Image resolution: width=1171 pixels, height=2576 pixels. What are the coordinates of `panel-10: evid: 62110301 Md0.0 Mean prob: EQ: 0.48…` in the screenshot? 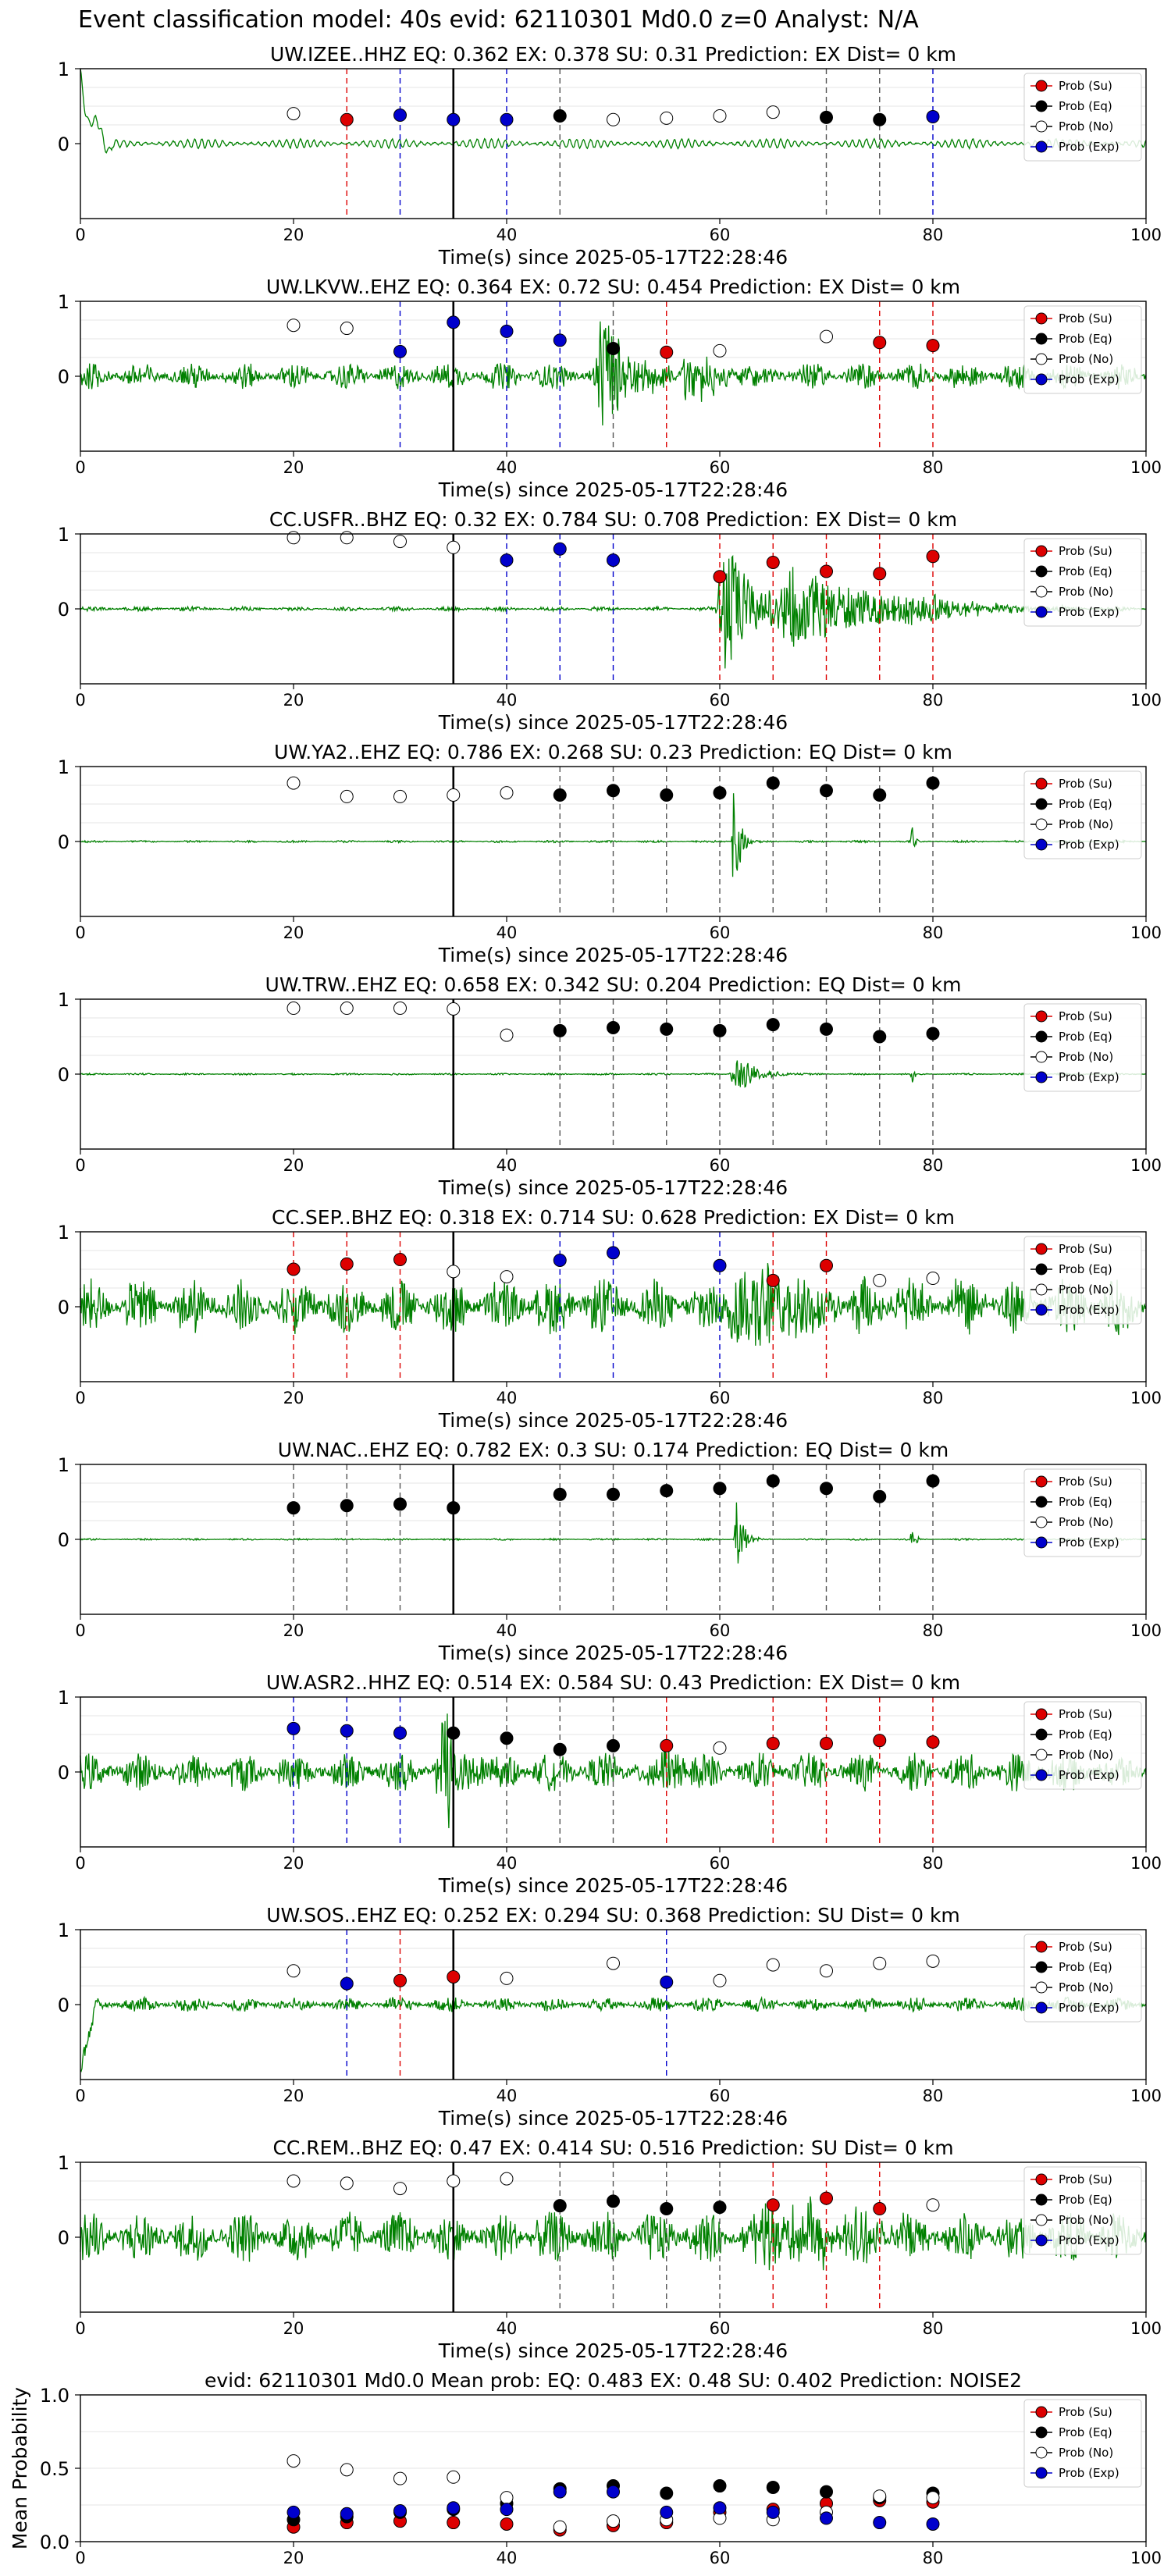 It's located at (585, 2468).